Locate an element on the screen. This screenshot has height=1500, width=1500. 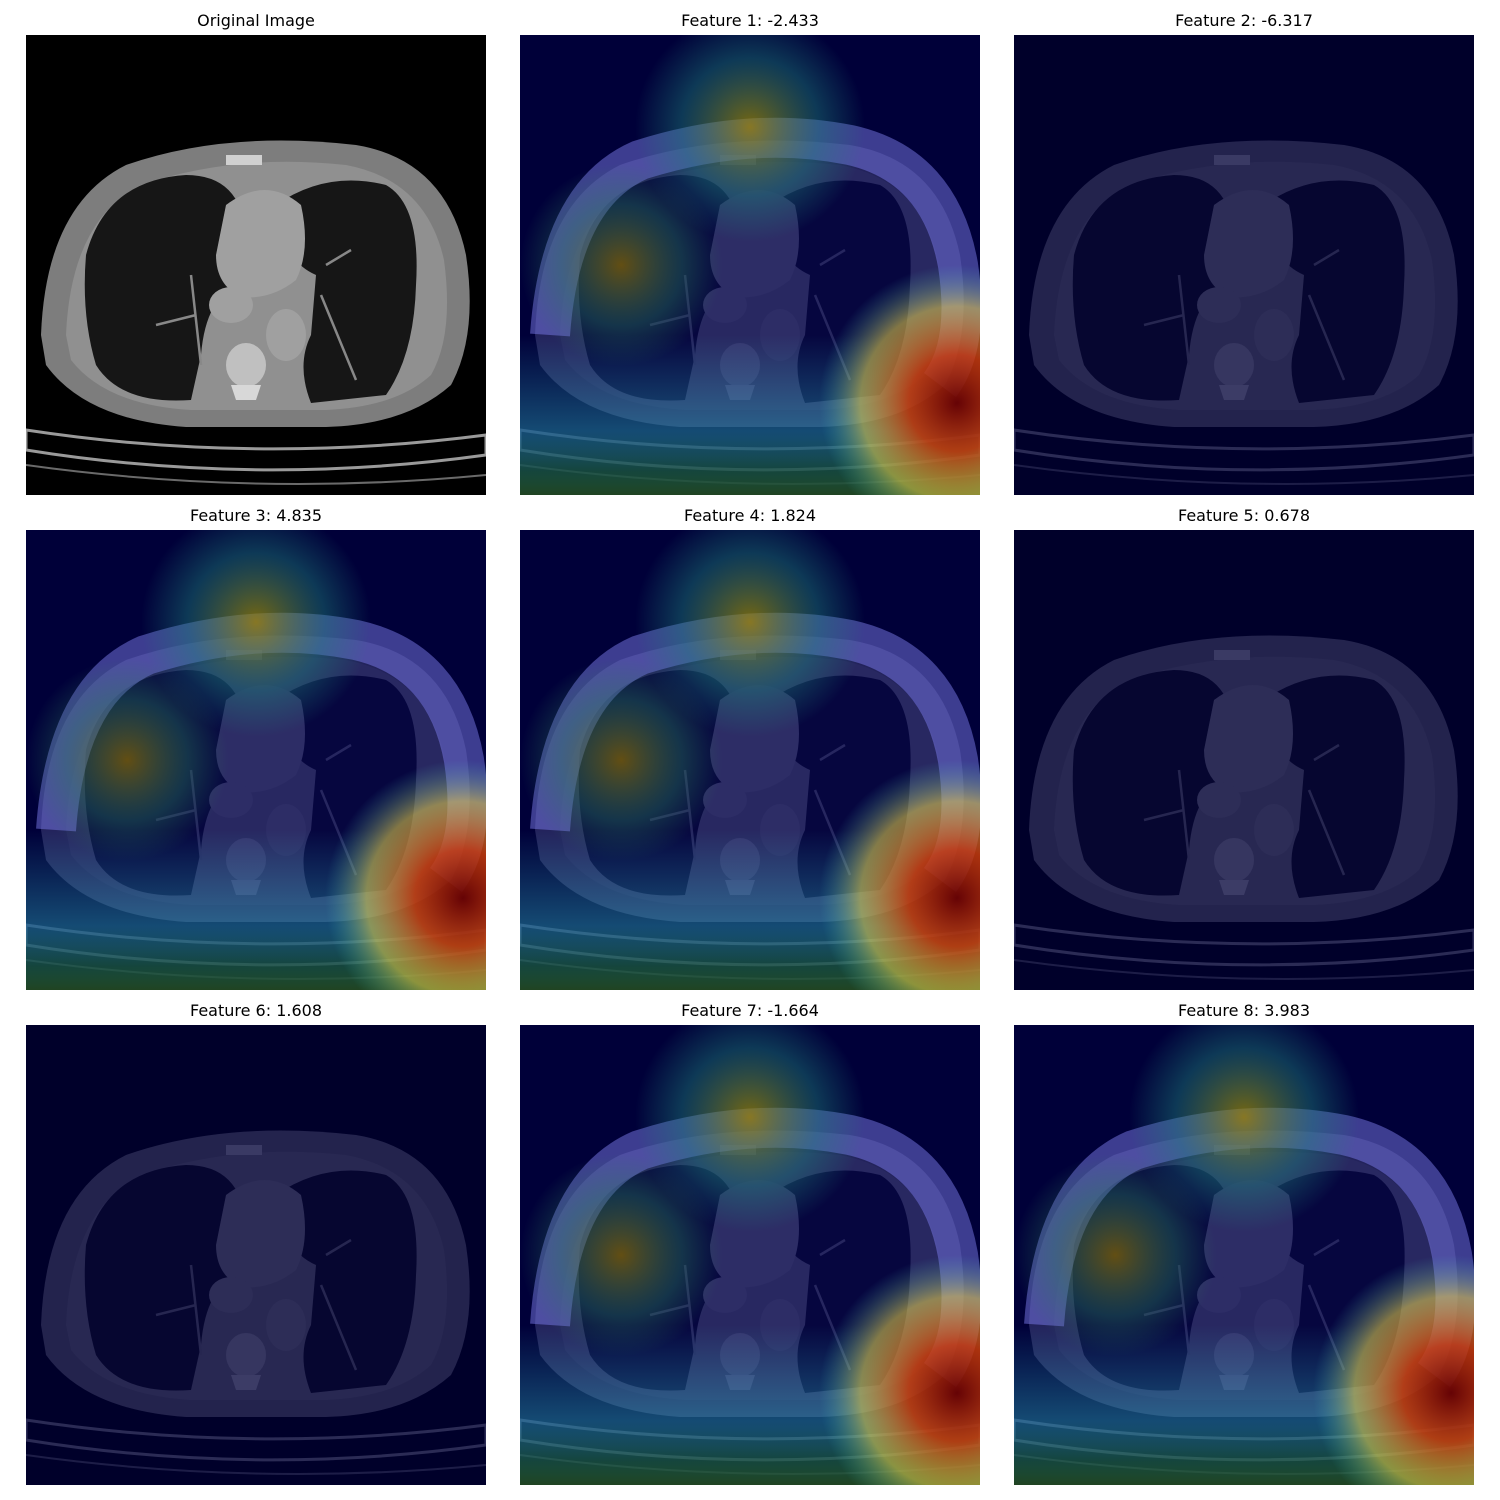
panel-title: Feature 6: 1.608 is located at coordinates (255, 1010).